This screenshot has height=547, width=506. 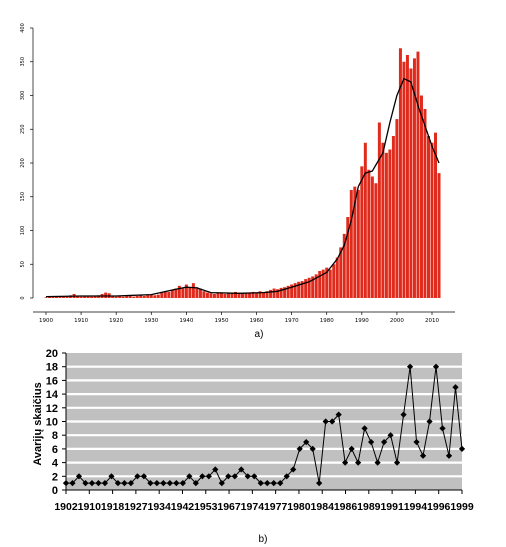 I want to click on chart-b-x-tick-label: 1934, so click(x=159, y=507).